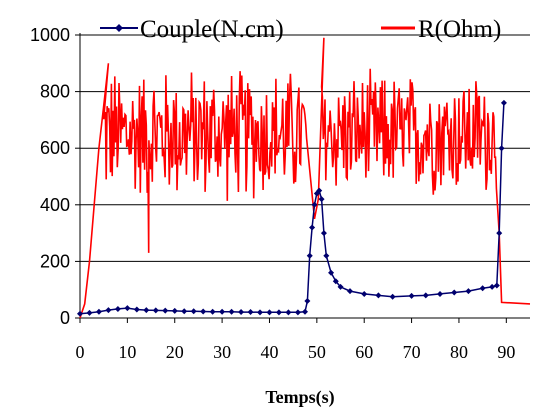 The height and width of the screenshot is (411, 541). I want to click on x-tick-label-50: 50, so click(317, 352).